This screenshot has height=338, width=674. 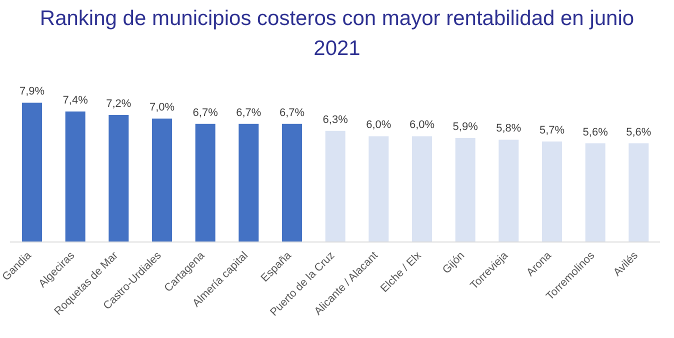 What do you see at coordinates (509, 128) in the screenshot?
I see `data-label: 5,8%` at bounding box center [509, 128].